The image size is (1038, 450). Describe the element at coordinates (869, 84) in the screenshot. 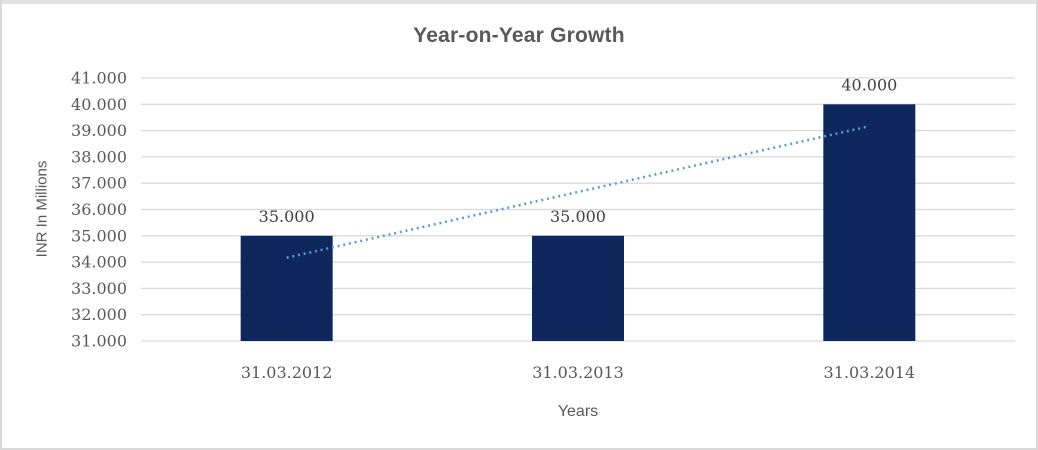

I see `bar-value-label: 40.000` at that location.